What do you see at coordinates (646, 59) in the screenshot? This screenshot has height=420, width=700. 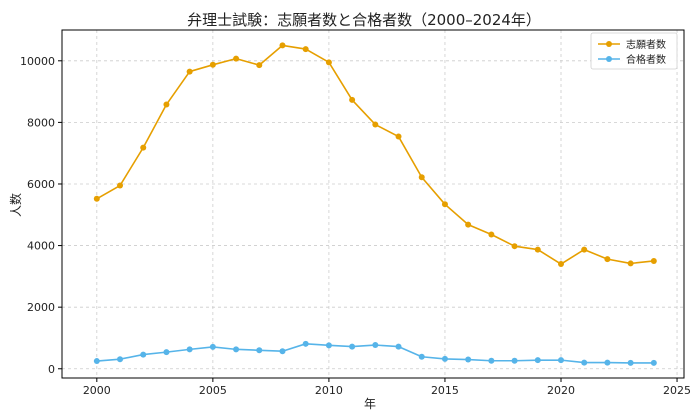 I see `legend-label-passers: 合格者数` at bounding box center [646, 59].